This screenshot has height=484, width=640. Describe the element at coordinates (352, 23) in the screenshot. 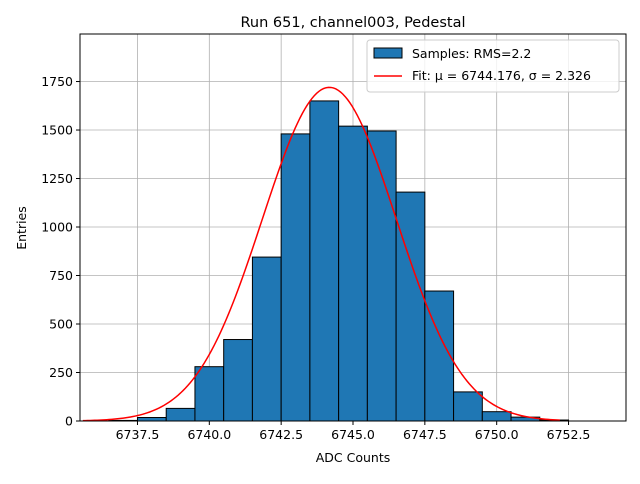

I see `chart-title: Run 651, channel003, Pedestal` at that location.